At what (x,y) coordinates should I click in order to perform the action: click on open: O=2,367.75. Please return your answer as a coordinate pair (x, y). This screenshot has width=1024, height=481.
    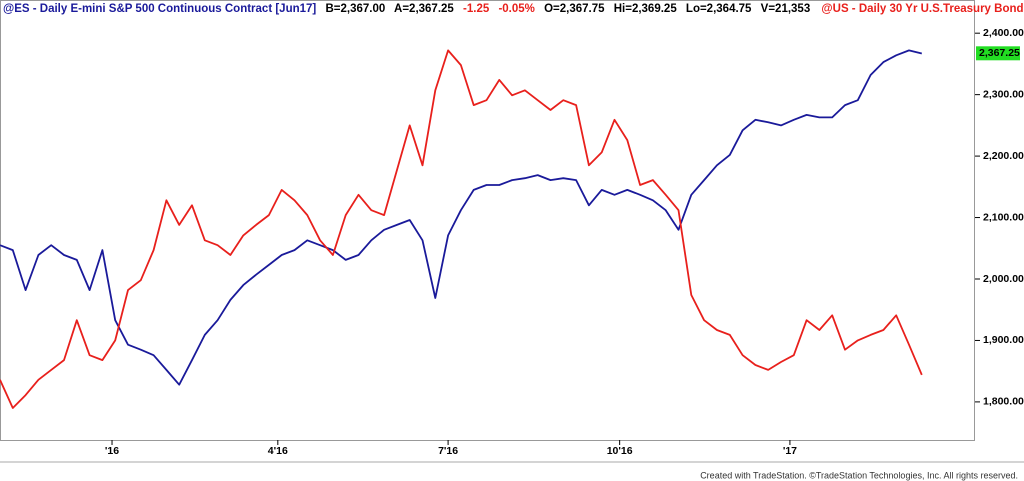
    Looking at the image, I should click on (574, 9).